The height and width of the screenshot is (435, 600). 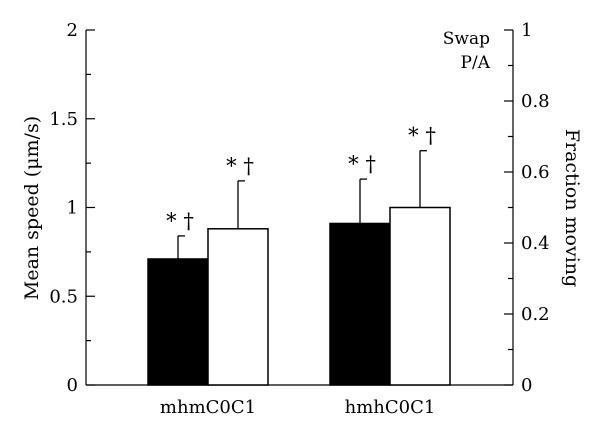 I want to click on error-bars, so click(x=302, y=204).